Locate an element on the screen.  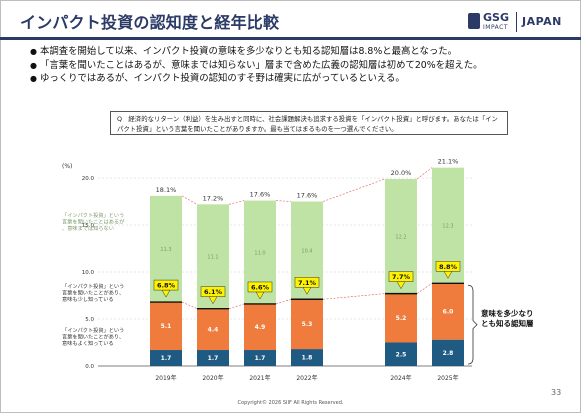
gsg-impact-japan-logo: GSG IMPACT JAPAN is located at coordinates (520, 23).